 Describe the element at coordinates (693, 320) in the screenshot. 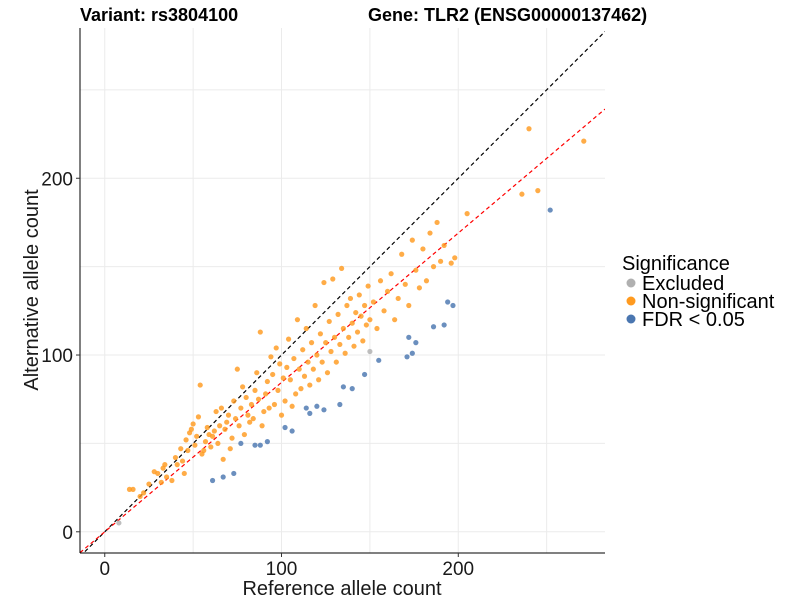

I see `legend-label: FDR < 0.05` at that location.